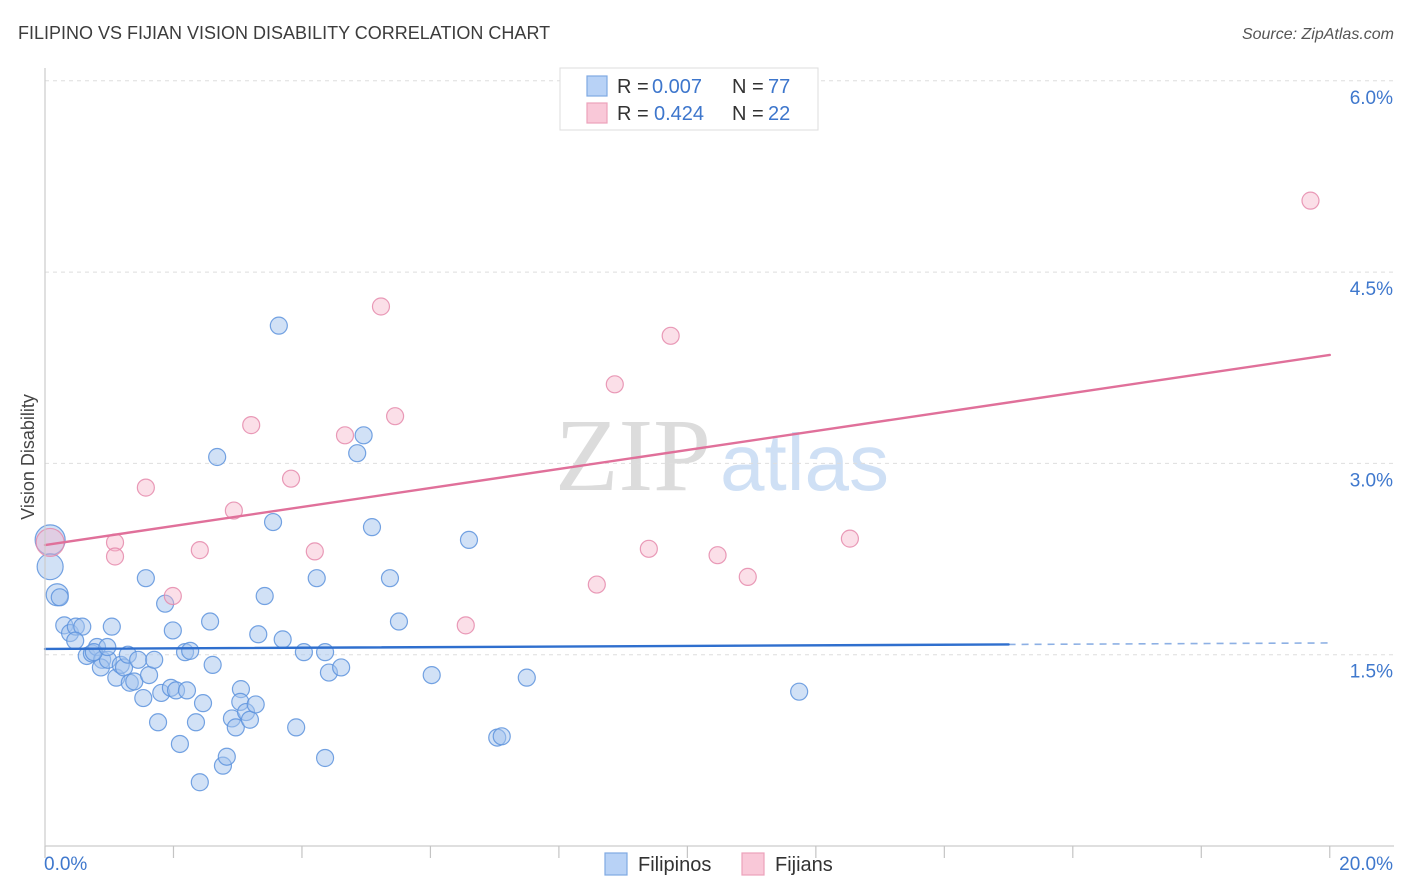 The width and height of the screenshot is (1406, 892). I want to click on stats-legend: R = 0.007 N = 77 R = 0.424 N = 22, so click(689, 99).